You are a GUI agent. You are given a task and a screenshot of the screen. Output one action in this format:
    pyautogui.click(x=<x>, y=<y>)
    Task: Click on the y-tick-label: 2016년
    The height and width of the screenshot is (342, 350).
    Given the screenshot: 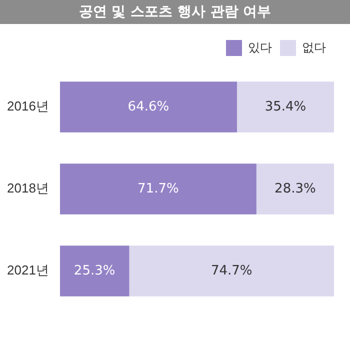 What is the action you would take?
    pyautogui.click(x=28, y=106)
    